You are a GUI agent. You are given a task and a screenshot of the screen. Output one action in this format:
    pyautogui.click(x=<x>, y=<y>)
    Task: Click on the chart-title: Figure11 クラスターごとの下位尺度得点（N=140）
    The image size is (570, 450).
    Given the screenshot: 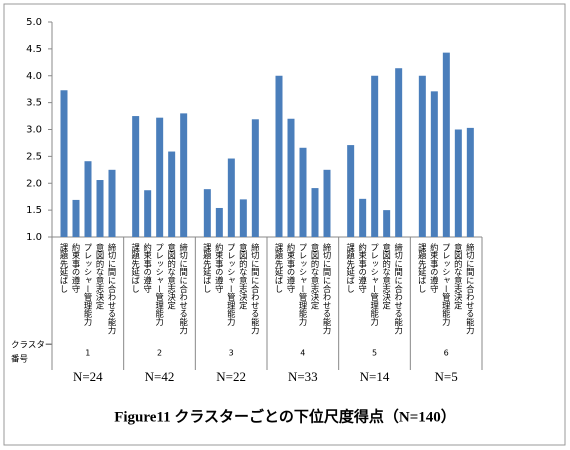 What is the action you would take?
    pyautogui.click(x=285, y=416)
    